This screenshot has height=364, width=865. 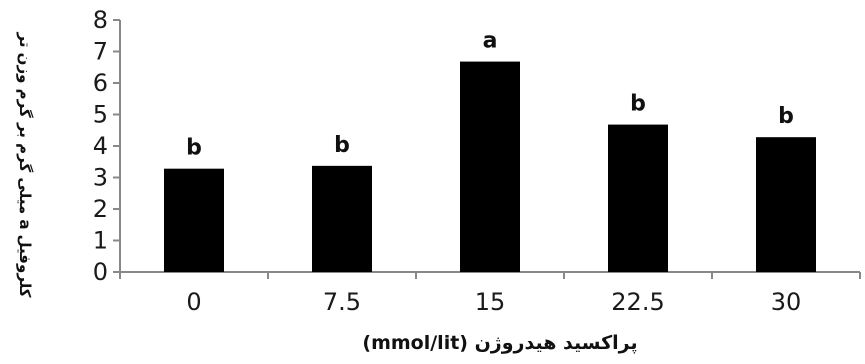 I want to click on y-tick-label: 2, so click(x=100, y=209).